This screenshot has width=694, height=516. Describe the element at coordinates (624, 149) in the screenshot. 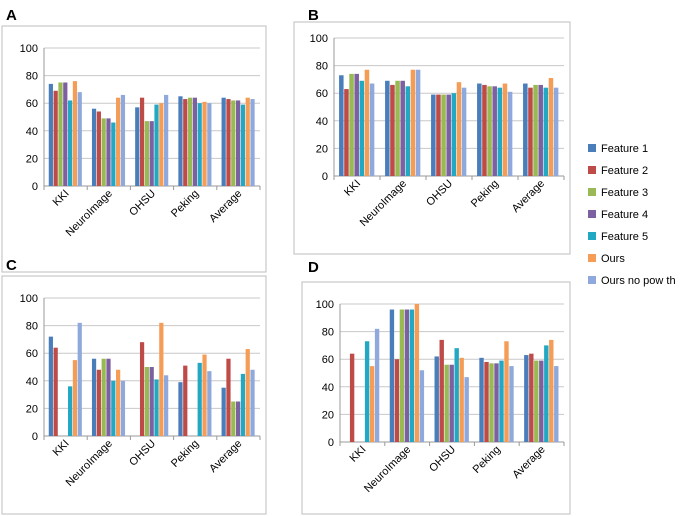

I see `legend-label: Feature 1` at that location.